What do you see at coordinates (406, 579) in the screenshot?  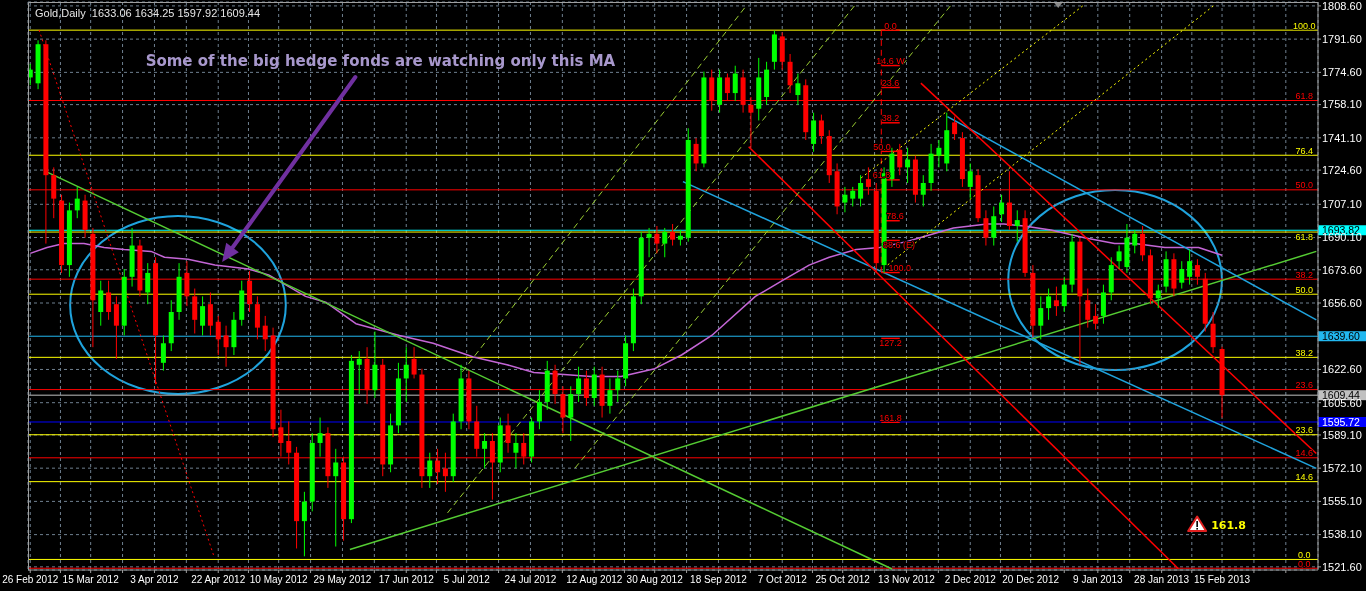 I see `x-tick-label: 17 Jun 2012` at bounding box center [406, 579].